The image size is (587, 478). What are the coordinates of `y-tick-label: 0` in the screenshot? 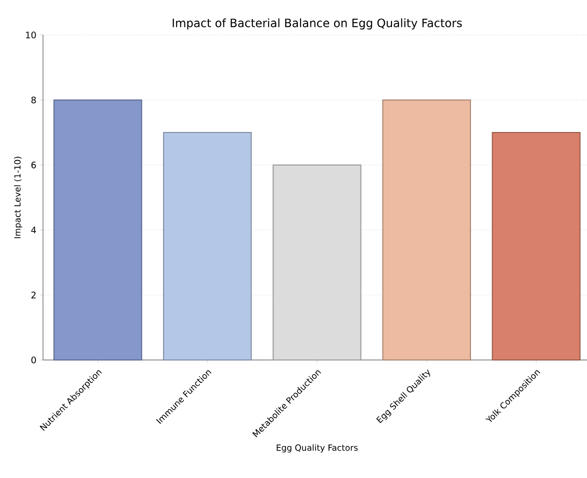 It's located at (33, 360).